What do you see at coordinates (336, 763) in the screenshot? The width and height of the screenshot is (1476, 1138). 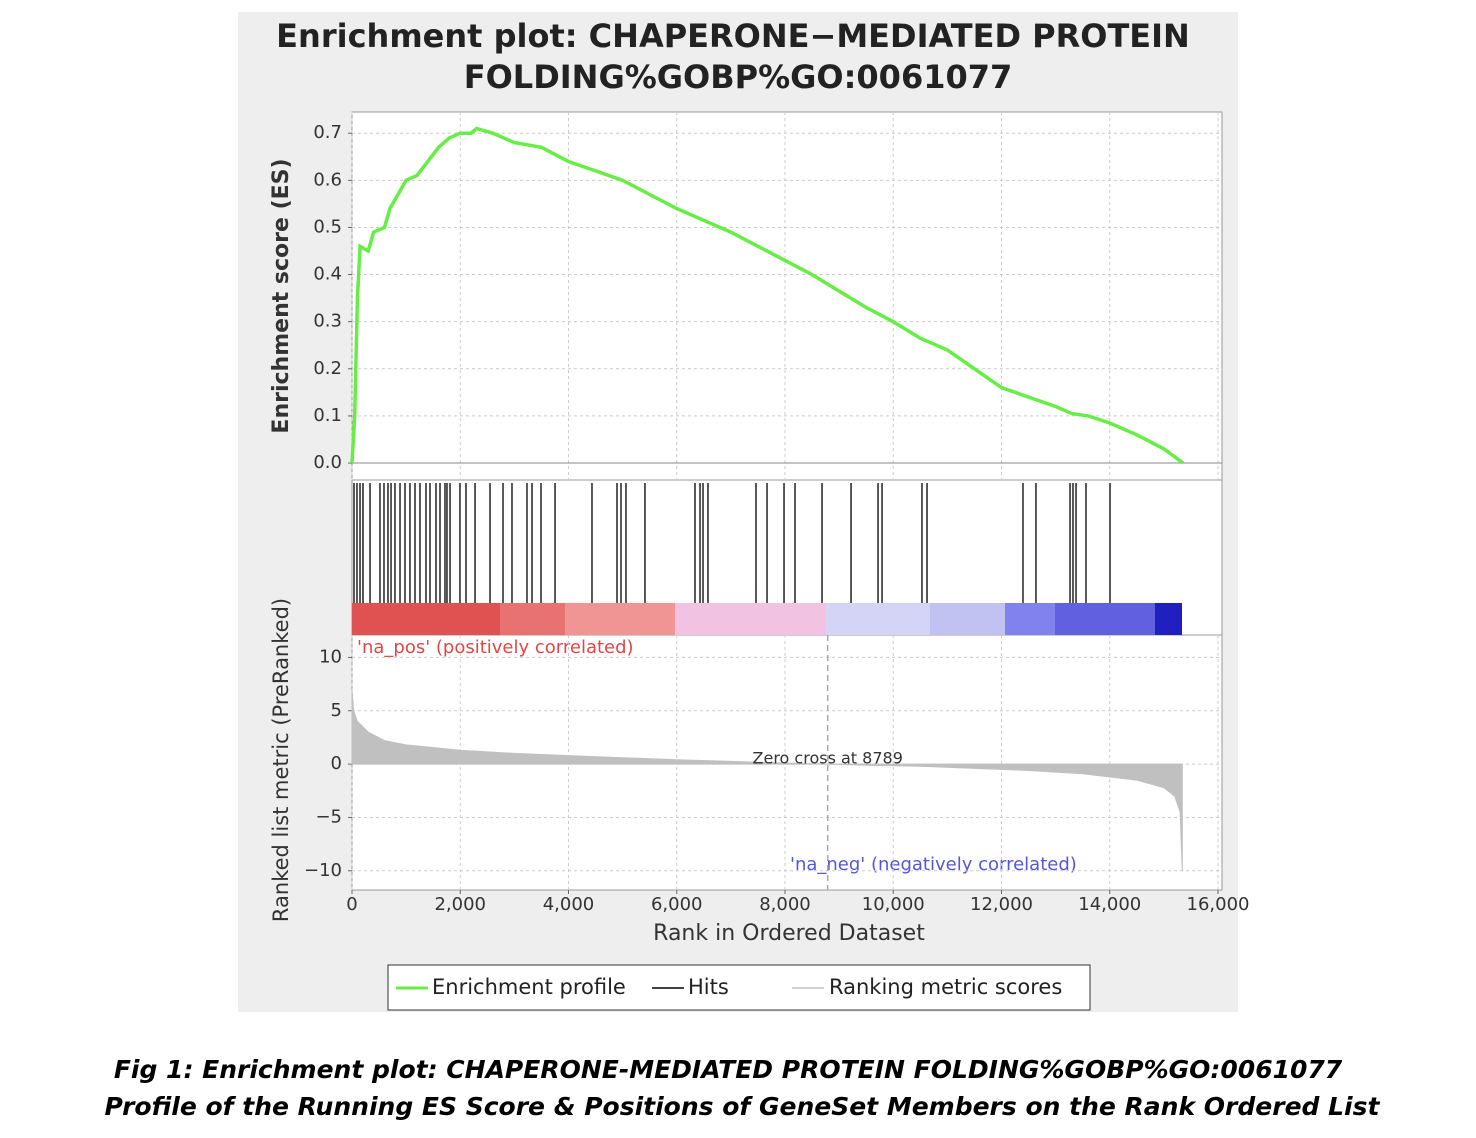 I see `y-tick-label: 0` at bounding box center [336, 763].